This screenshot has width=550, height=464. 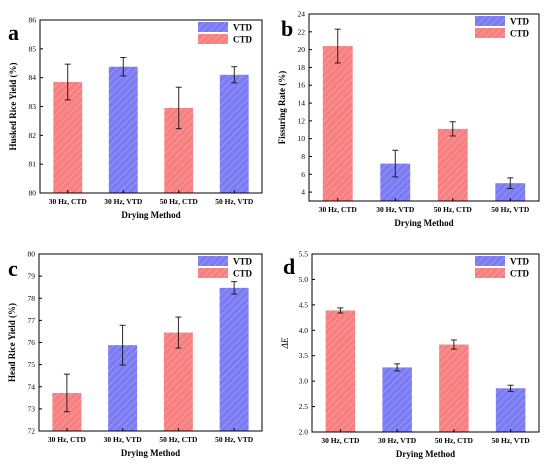 I want to click on ytick-label-d-4: 4.0, so click(x=304, y=330).